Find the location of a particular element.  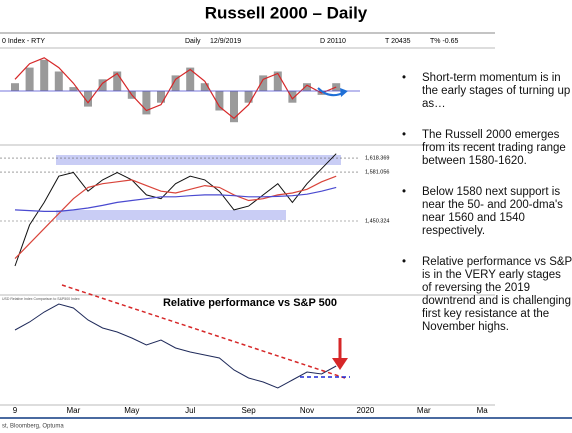

header-period: Daily is located at coordinates (193, 41).